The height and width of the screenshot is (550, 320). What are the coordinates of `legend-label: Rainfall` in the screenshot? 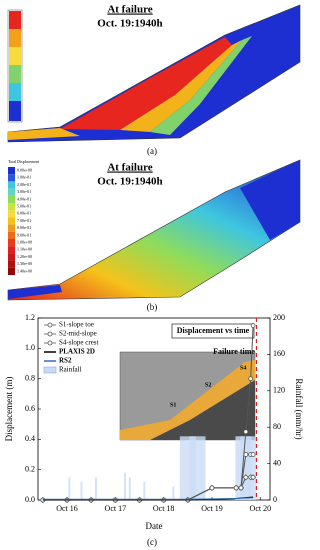 It's located at (70, 370).